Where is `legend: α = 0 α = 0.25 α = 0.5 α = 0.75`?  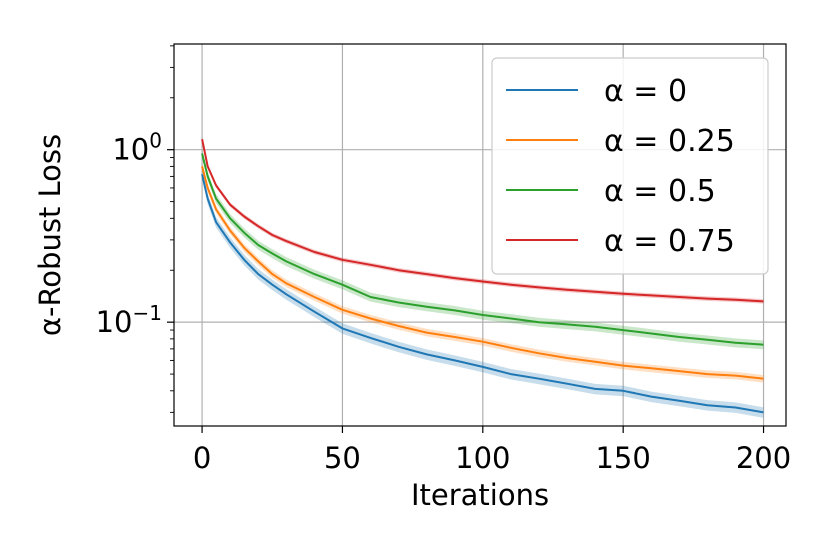 legend: α = 0 α = 0.25 α = 0.5 α = 0.75 is located at coordinates (630, 166).